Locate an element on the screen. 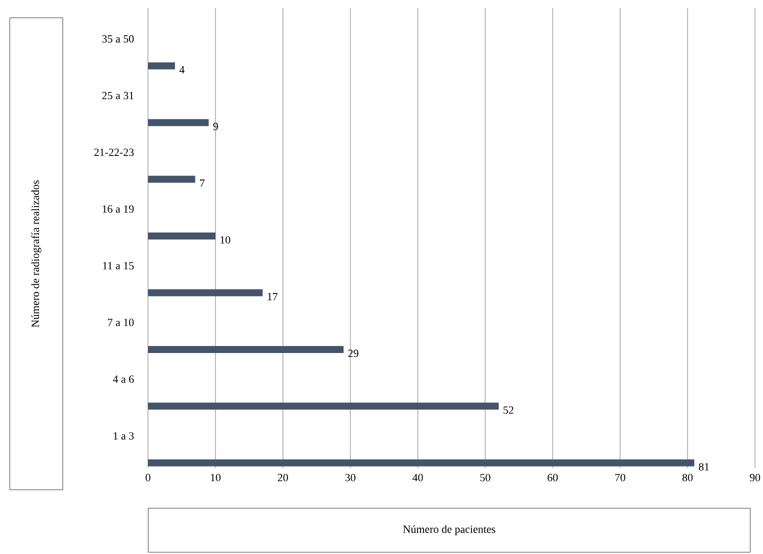 The width and height of the screenshot is (763, 554). x-tick-label: 70 is located at coordinates (620, 478).